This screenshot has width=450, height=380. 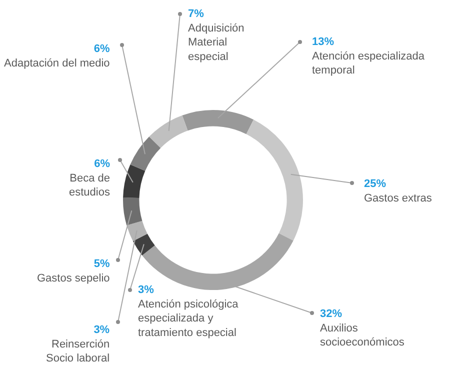 I want to click on slice-label: Adquisición Material especial, so click(x=216, y=42).